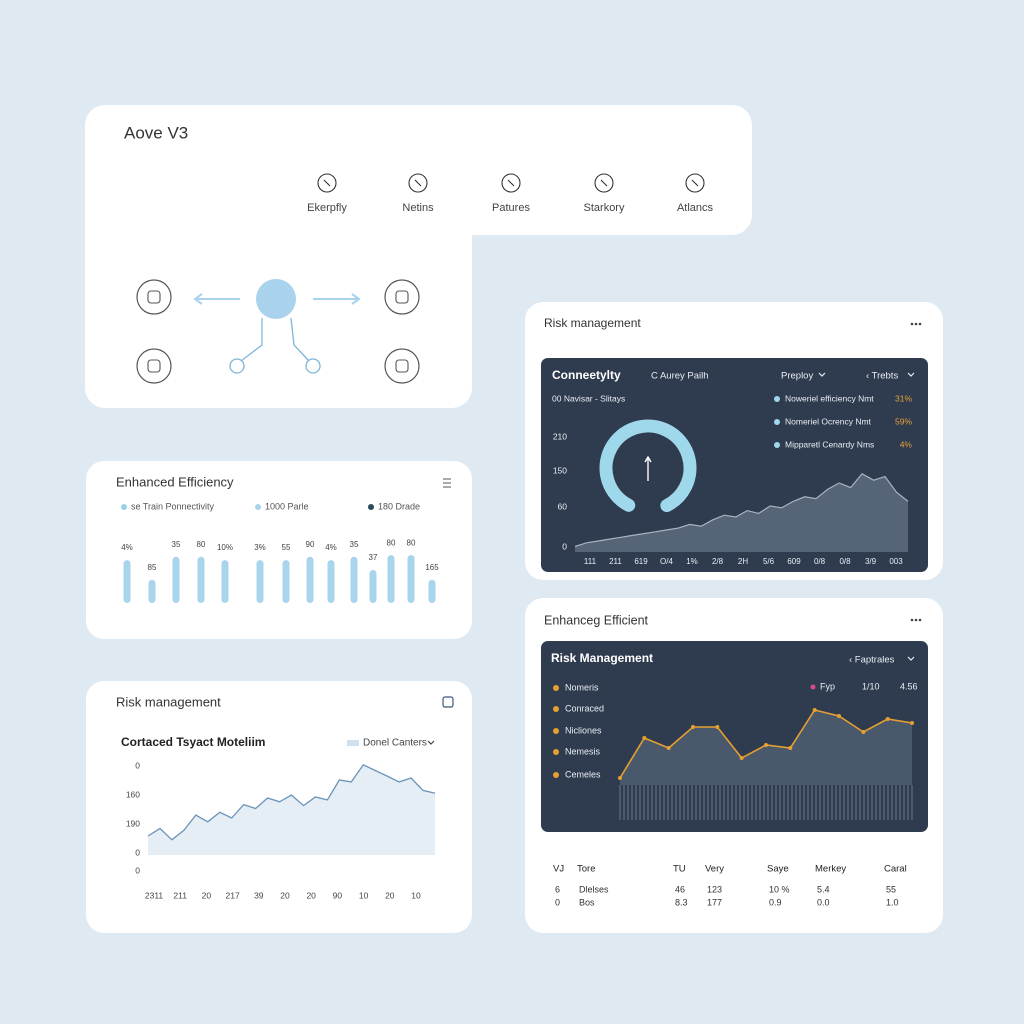 This screenshot has height=1024, width=1024. I want to click on table-cell: Dlelses, so click(594, 889).